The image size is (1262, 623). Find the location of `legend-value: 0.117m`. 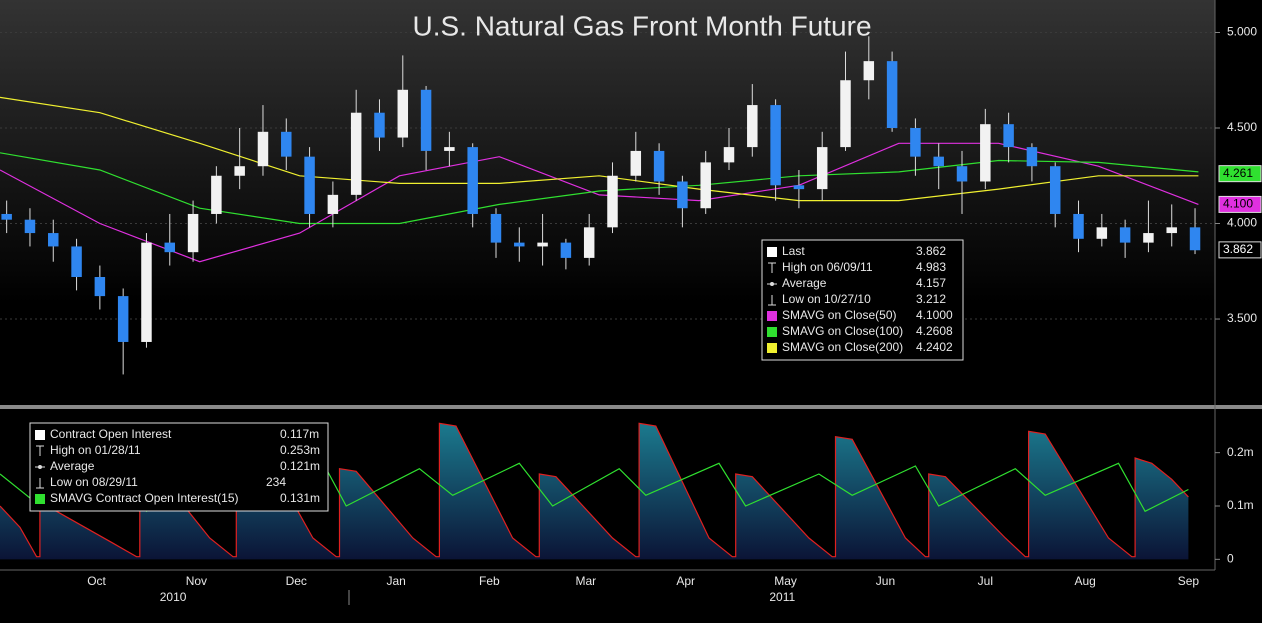

legend-value: 0.117m is located at coordinates (299, 434).